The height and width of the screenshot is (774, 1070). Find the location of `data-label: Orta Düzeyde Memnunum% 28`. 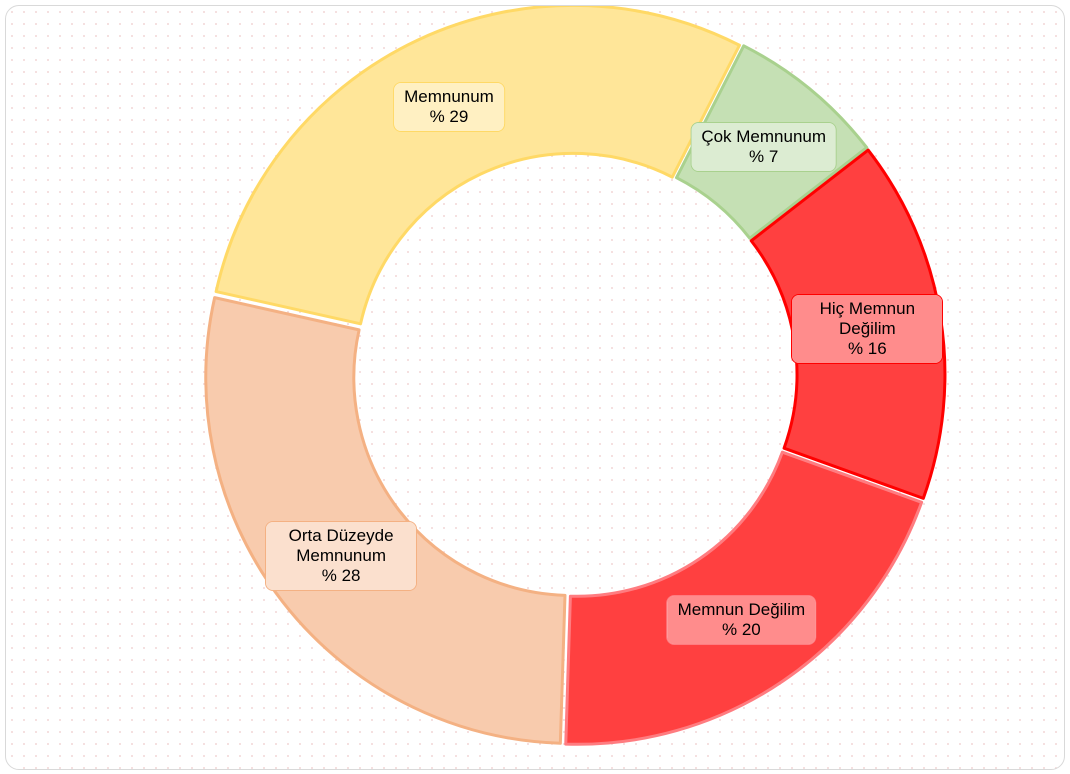

data-label: Orta Düzeyde Memnunum% 28 is located at coordinates (341, 556).